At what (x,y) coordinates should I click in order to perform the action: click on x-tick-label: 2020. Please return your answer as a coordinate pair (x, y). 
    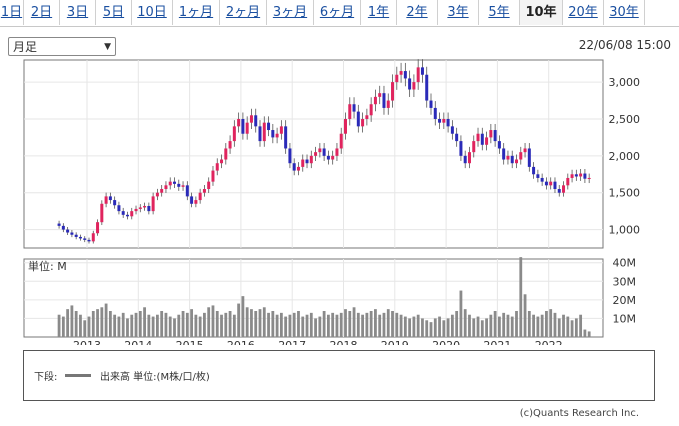
    Looking at the image, I should click on (446, 342).